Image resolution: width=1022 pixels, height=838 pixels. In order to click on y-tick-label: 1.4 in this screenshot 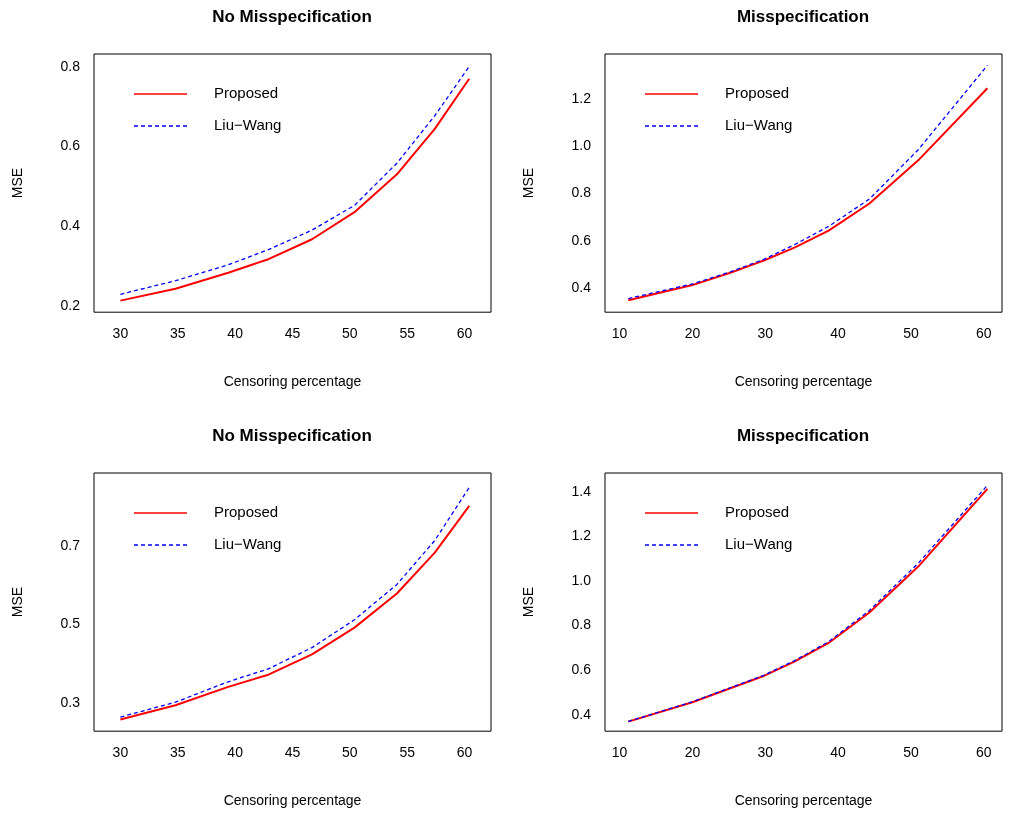, I will do `click(581, 490)`.